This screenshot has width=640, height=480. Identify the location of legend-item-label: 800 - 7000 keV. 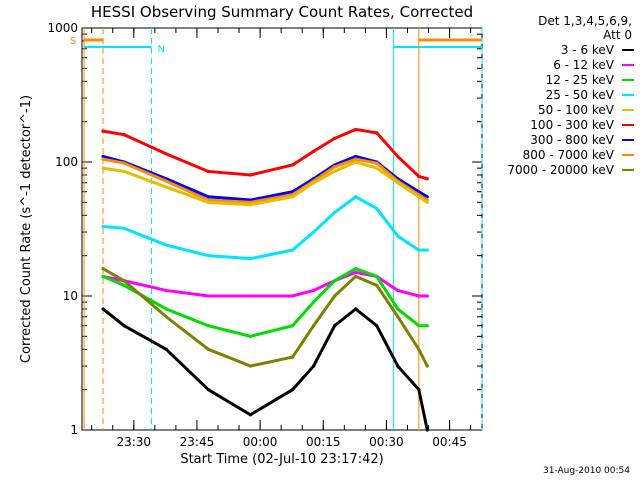
(568, 155).